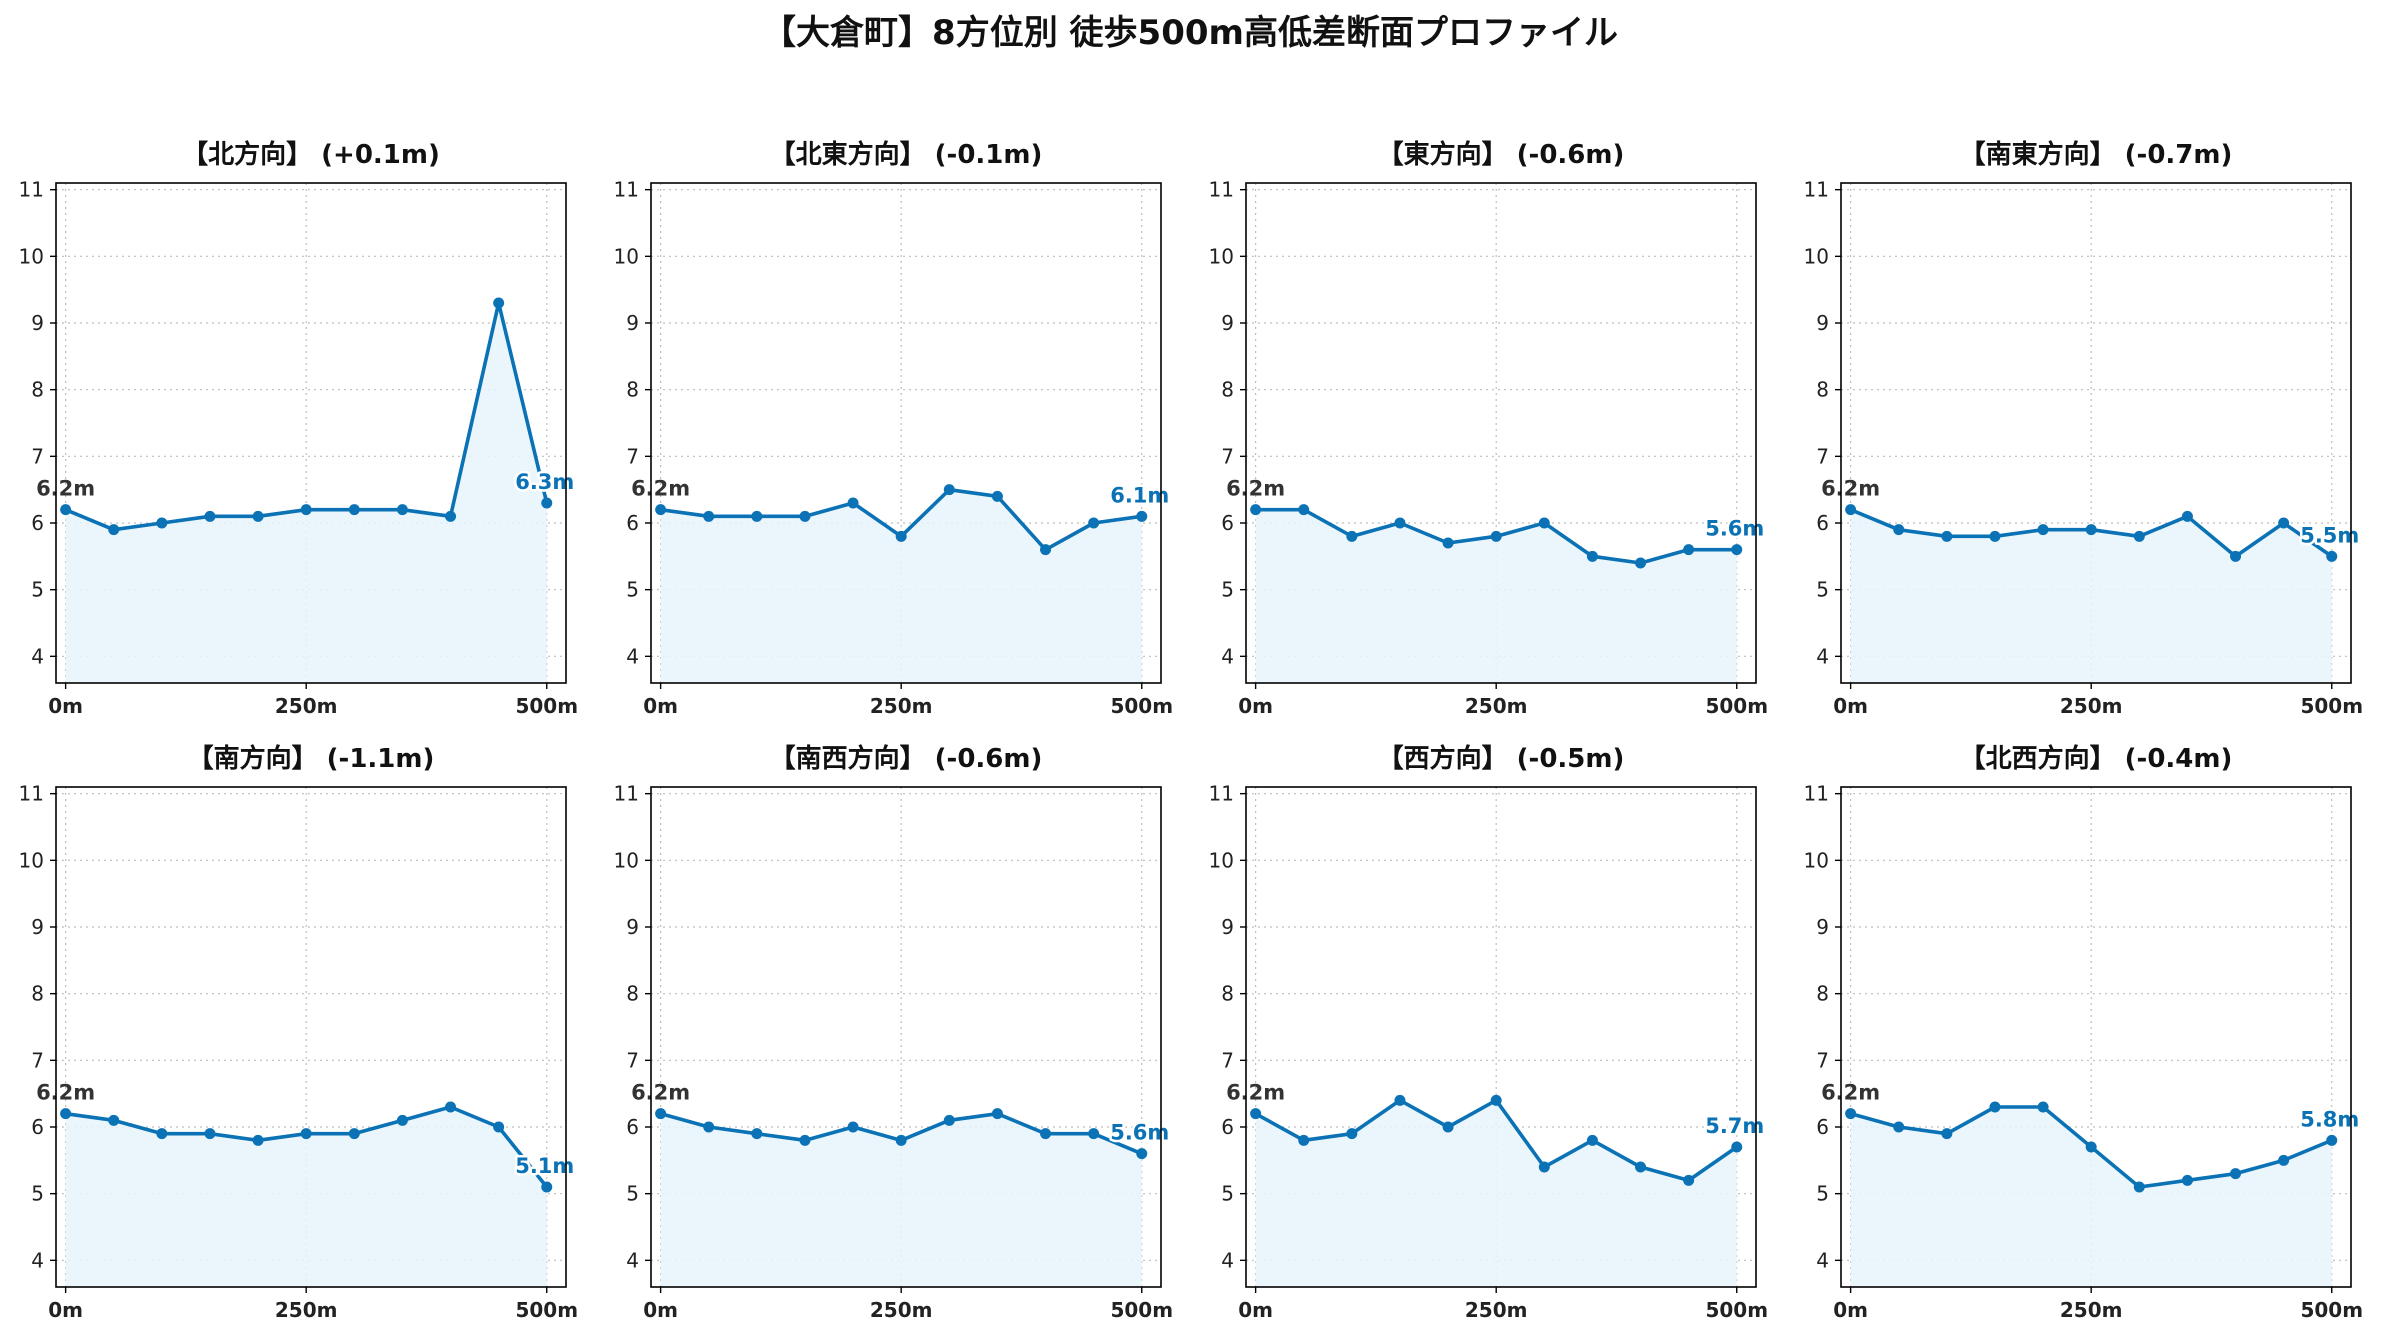  Describe the element at coordinates (2096, 758) in the screenshot. I see `panel-title: 【北西方向】 (-0.4m)` at that location.